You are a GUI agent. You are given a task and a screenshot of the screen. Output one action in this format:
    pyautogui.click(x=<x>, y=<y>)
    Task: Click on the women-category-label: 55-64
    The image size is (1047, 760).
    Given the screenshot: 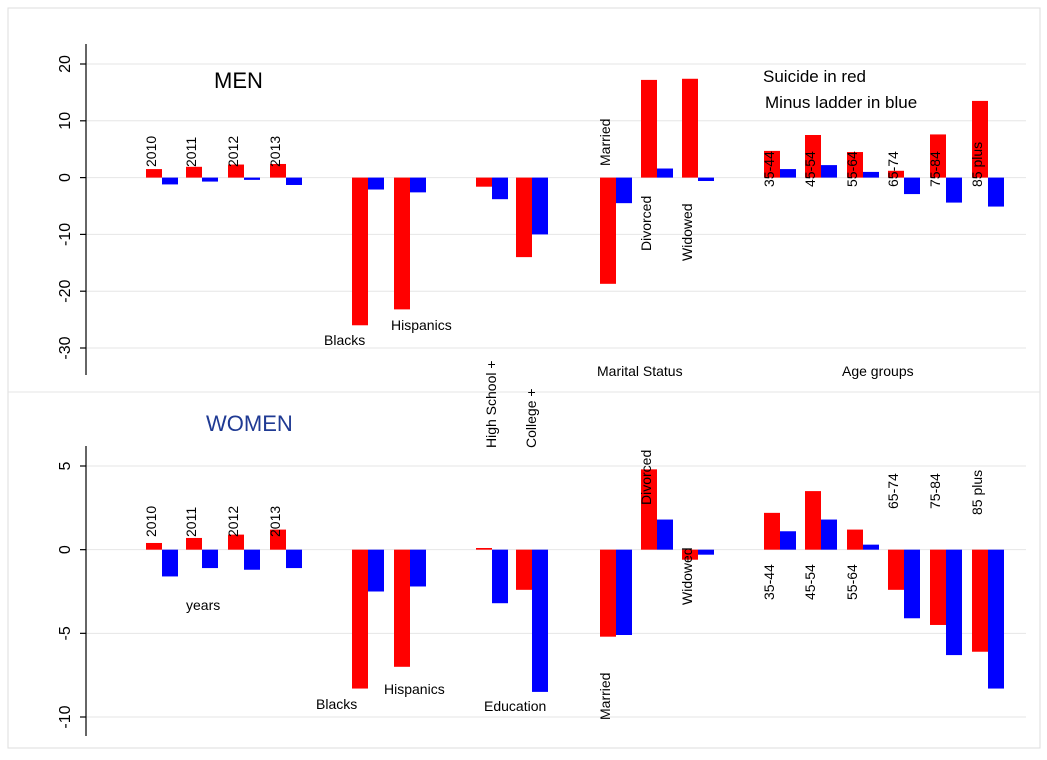 What is the action you would take?
    pyautogui.click(x=852, y=582)
    